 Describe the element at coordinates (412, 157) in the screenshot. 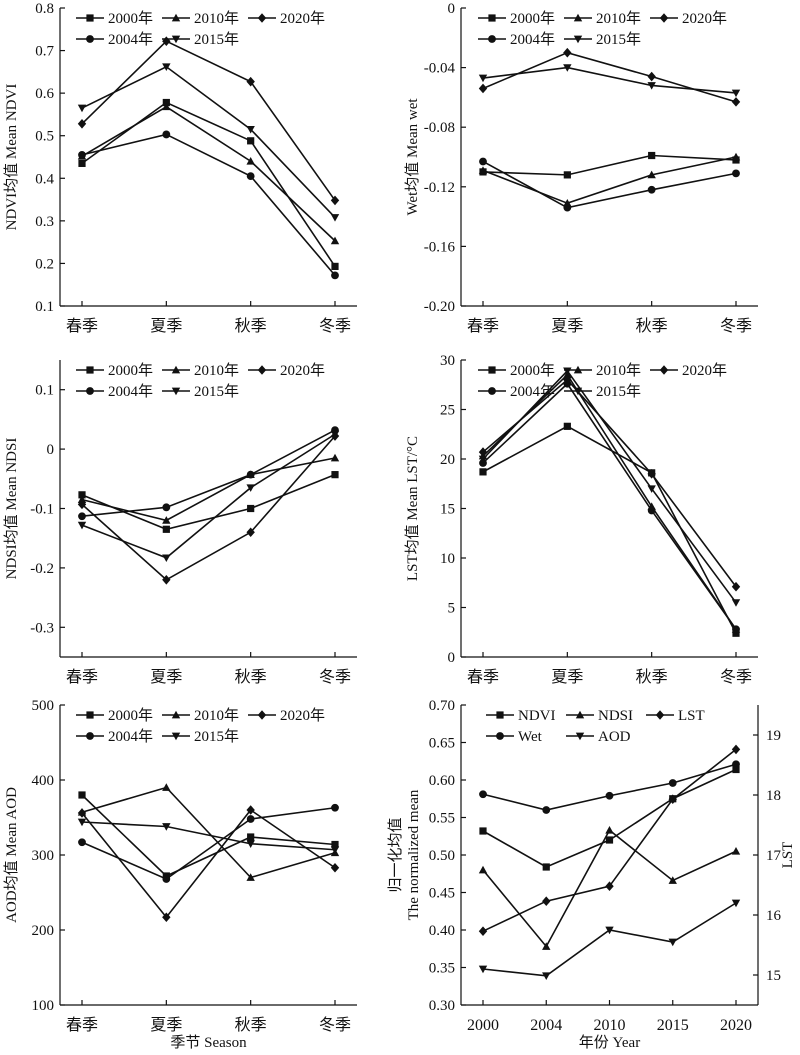

I see `y-axis-title: Wet均值 Mean wet` at that location.